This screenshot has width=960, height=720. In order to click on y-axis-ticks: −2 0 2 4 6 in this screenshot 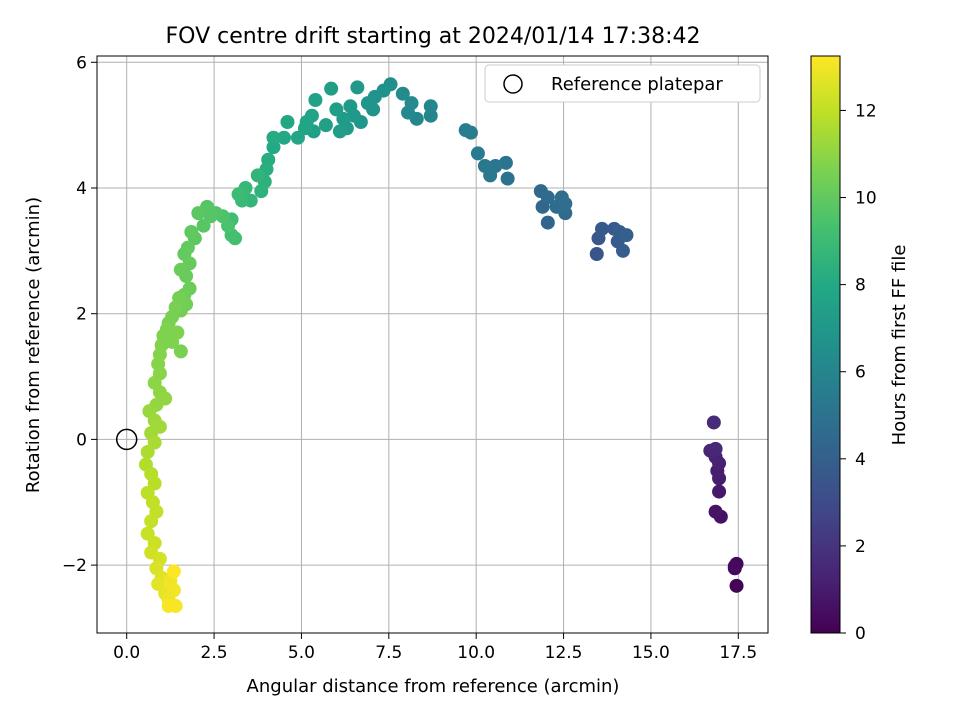, I will do `click(79, 314)`.